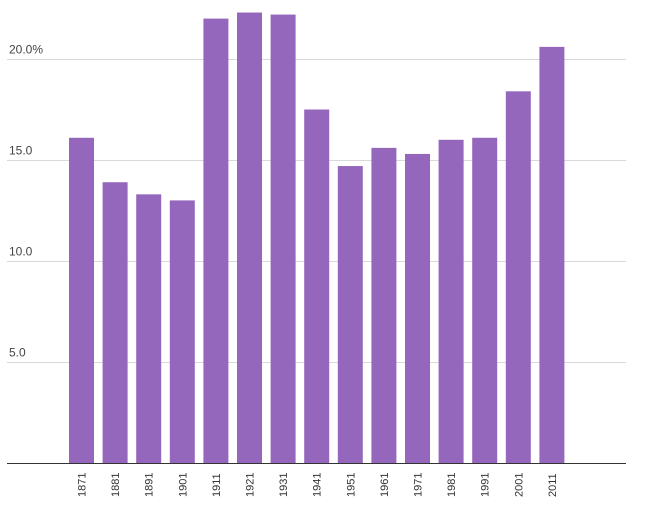  What do you see at coordinates (518, 277) in the screenshot?
I see `bar-2001` at bounding box center [518, 277].